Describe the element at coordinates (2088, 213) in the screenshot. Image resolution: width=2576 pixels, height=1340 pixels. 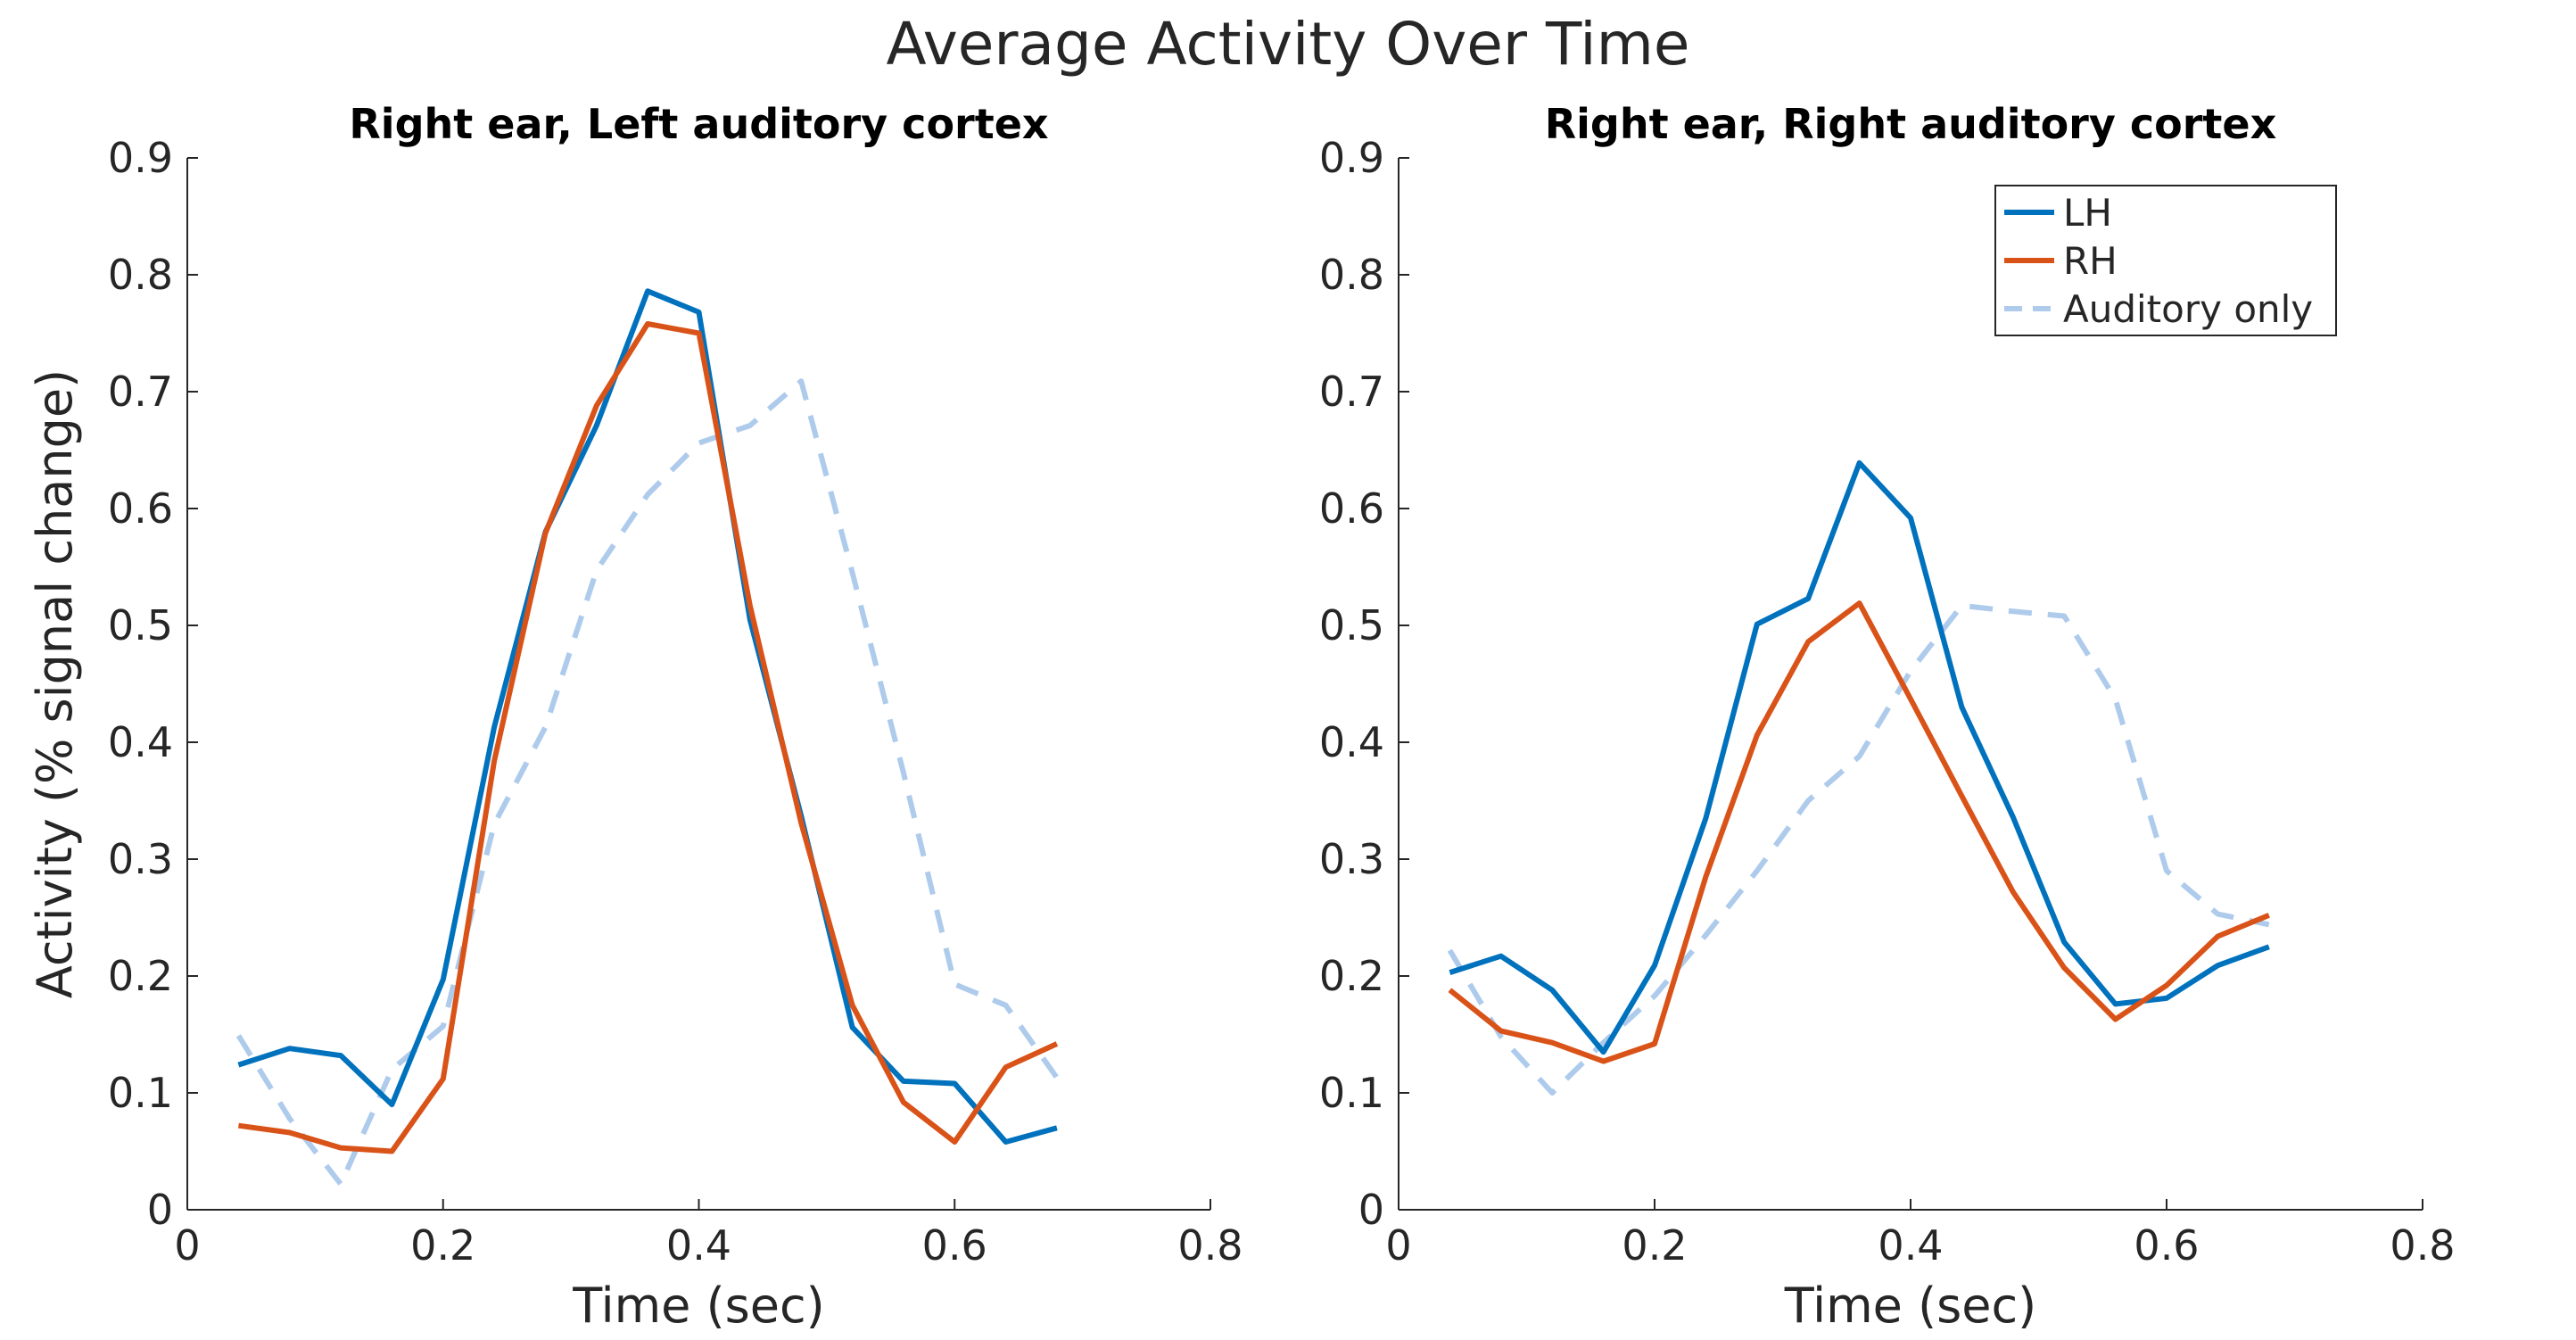
I see `legend-label-lh: LH` at that location.